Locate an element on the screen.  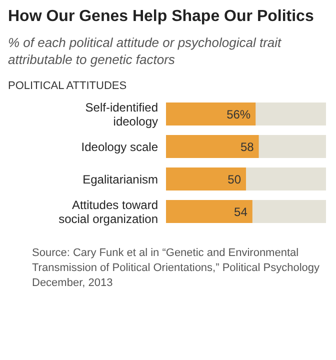
y-tick-label: Ideology scale is located at coordinates (119, 147).